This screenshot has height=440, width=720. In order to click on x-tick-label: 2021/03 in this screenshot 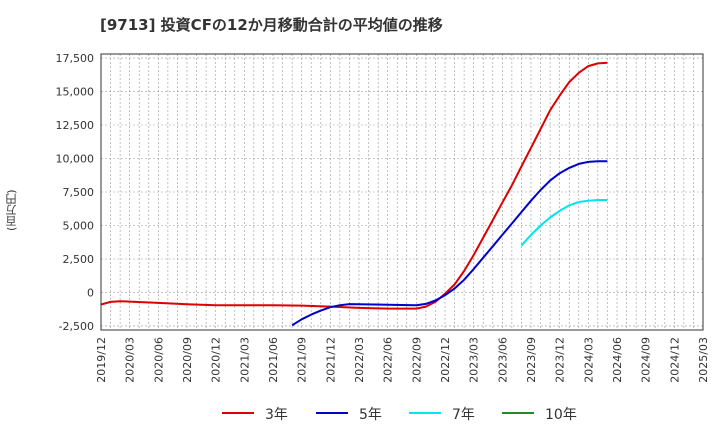, I will do `click(244, 360)`.